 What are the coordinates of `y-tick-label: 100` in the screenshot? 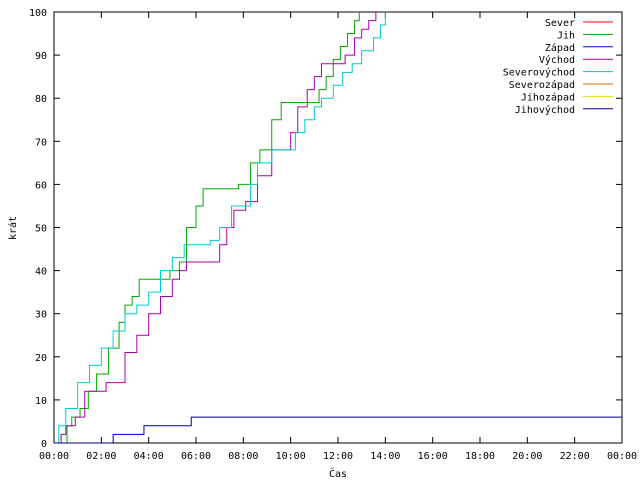 It's located at (38, 13).